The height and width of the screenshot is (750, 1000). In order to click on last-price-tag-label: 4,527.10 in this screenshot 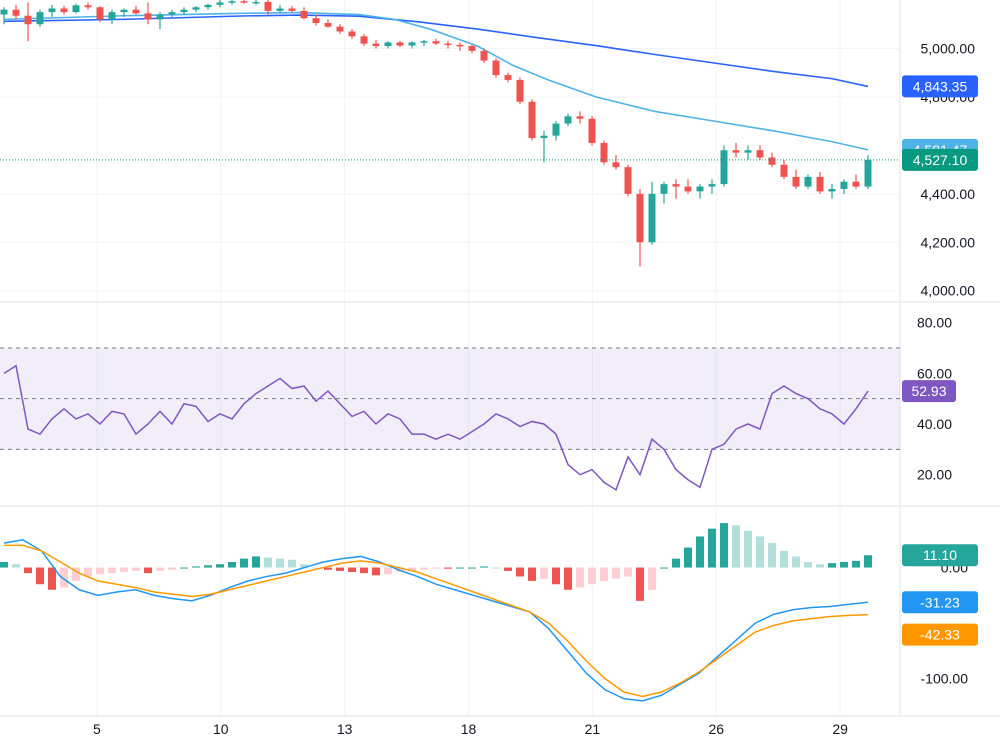, I will do `click(940, 160)`.